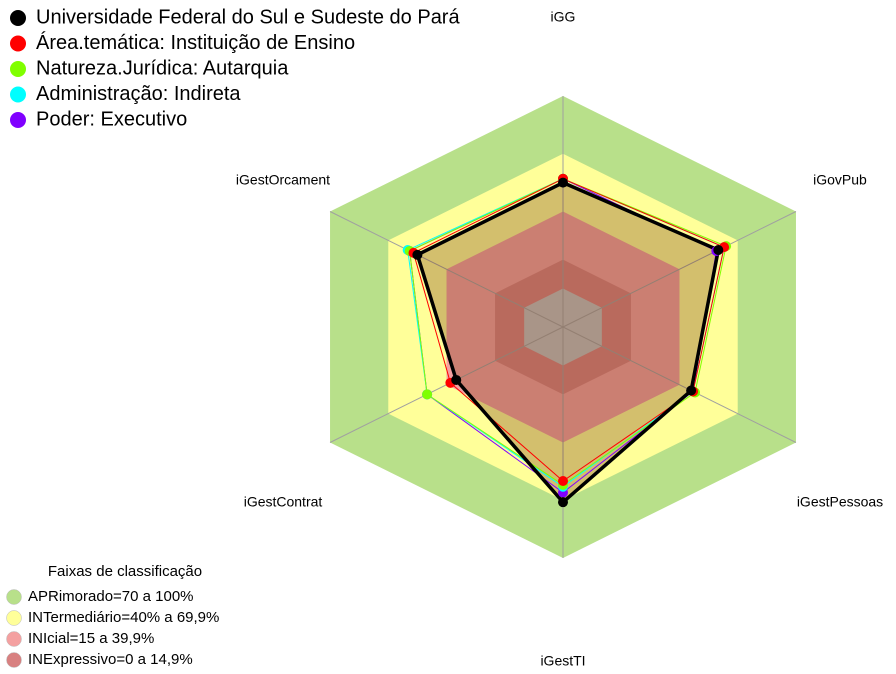  What do you see at coordinates (125, 571) in the screenshot?
I see `bands-title: Faixas de classificação` at bounding box center [125, 571].